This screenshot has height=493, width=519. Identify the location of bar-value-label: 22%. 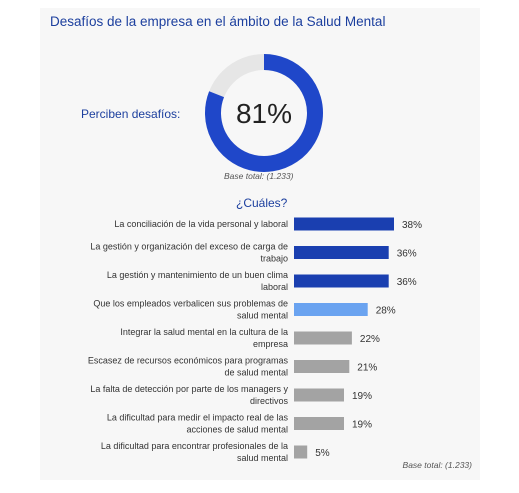
(370, 339).